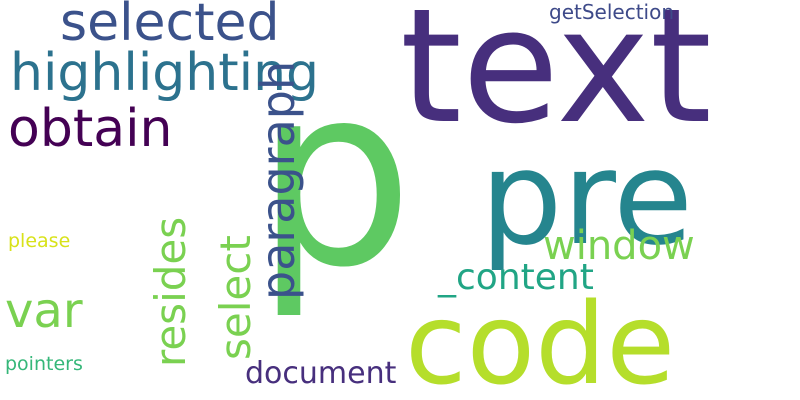 The height and width of the screenshot is (400, 800). What do you see at coordinates (612, 12) in the screenshot?
I see `word-getSelection: getSelection` at bounding box center [612, 12].